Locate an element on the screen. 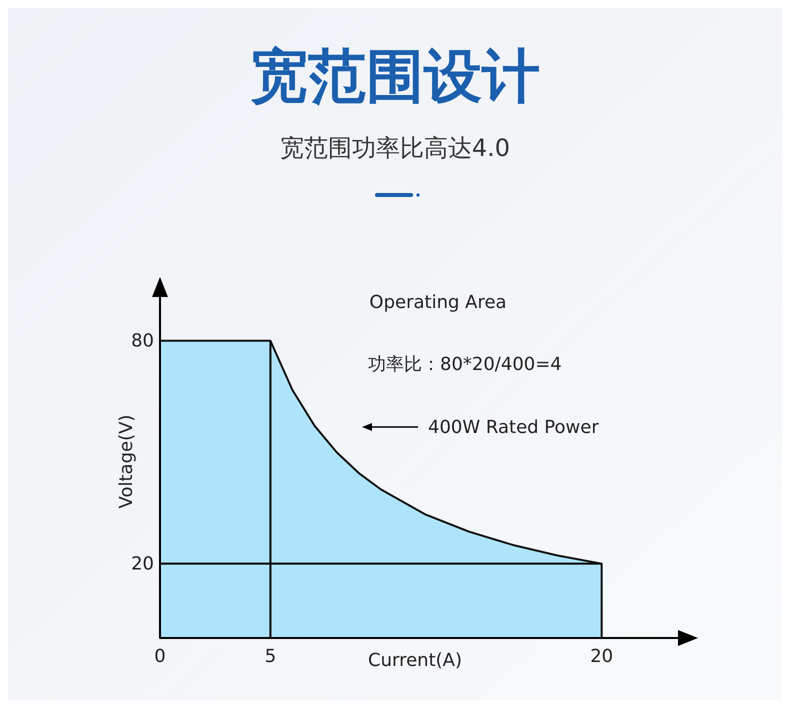 This screenshot has width=790, height=708. annotation: 400W Rated Power is located at coordinates (514, 427).